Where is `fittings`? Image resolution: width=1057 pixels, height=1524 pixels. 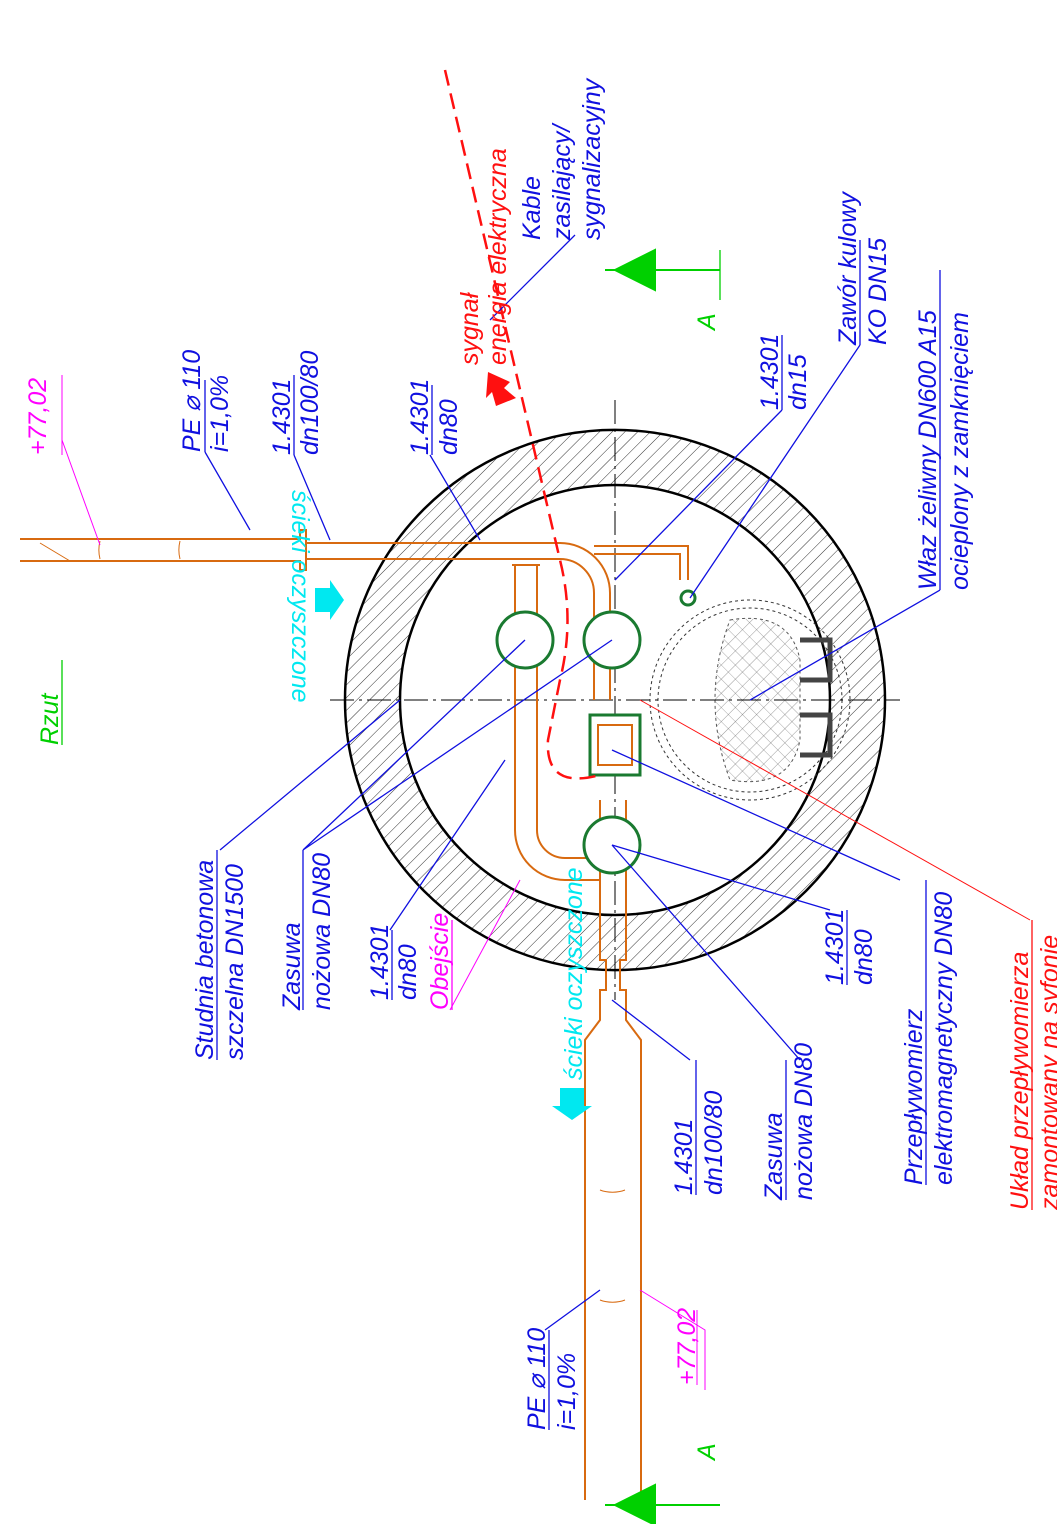
fittings is located at coordinates (596, 732).